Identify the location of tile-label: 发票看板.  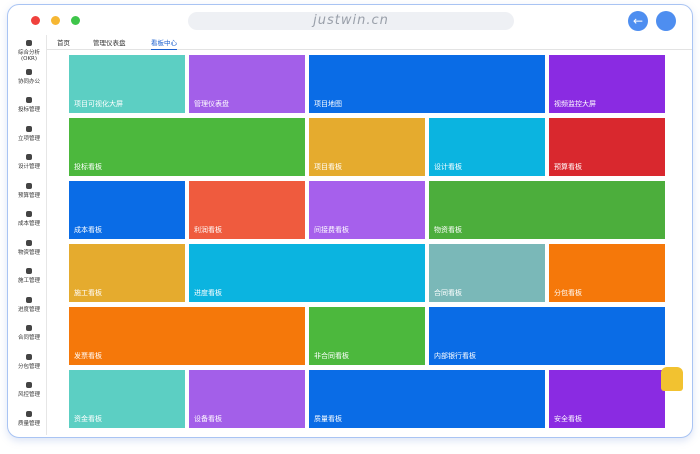
(88, 356).